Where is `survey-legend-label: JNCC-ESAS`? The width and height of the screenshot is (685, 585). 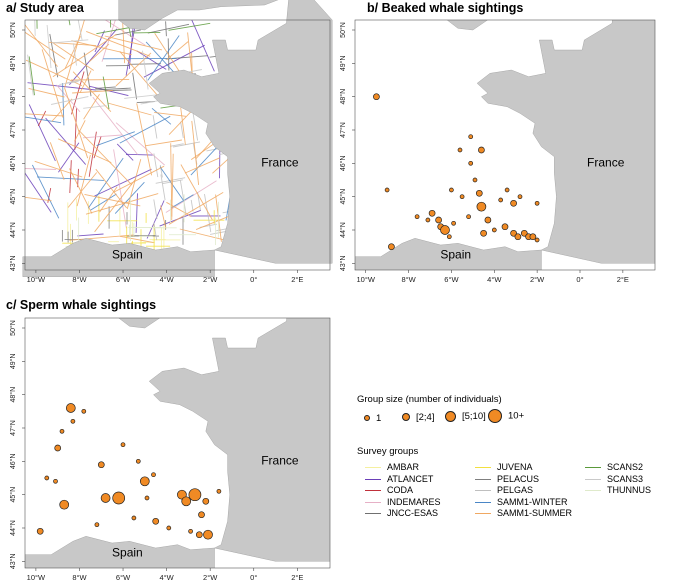 survey-legend-label: JNCC-ESAS is located at coordinates (413, 513).